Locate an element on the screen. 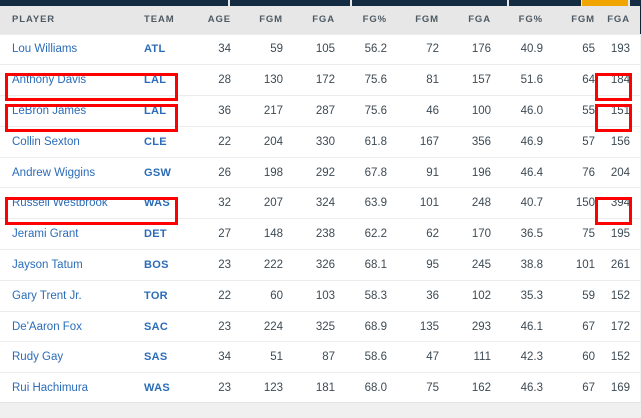 The width and height of the screenshot is (641, 418). cell-fgp1: 67.8 is located at coordinates (371, 173).